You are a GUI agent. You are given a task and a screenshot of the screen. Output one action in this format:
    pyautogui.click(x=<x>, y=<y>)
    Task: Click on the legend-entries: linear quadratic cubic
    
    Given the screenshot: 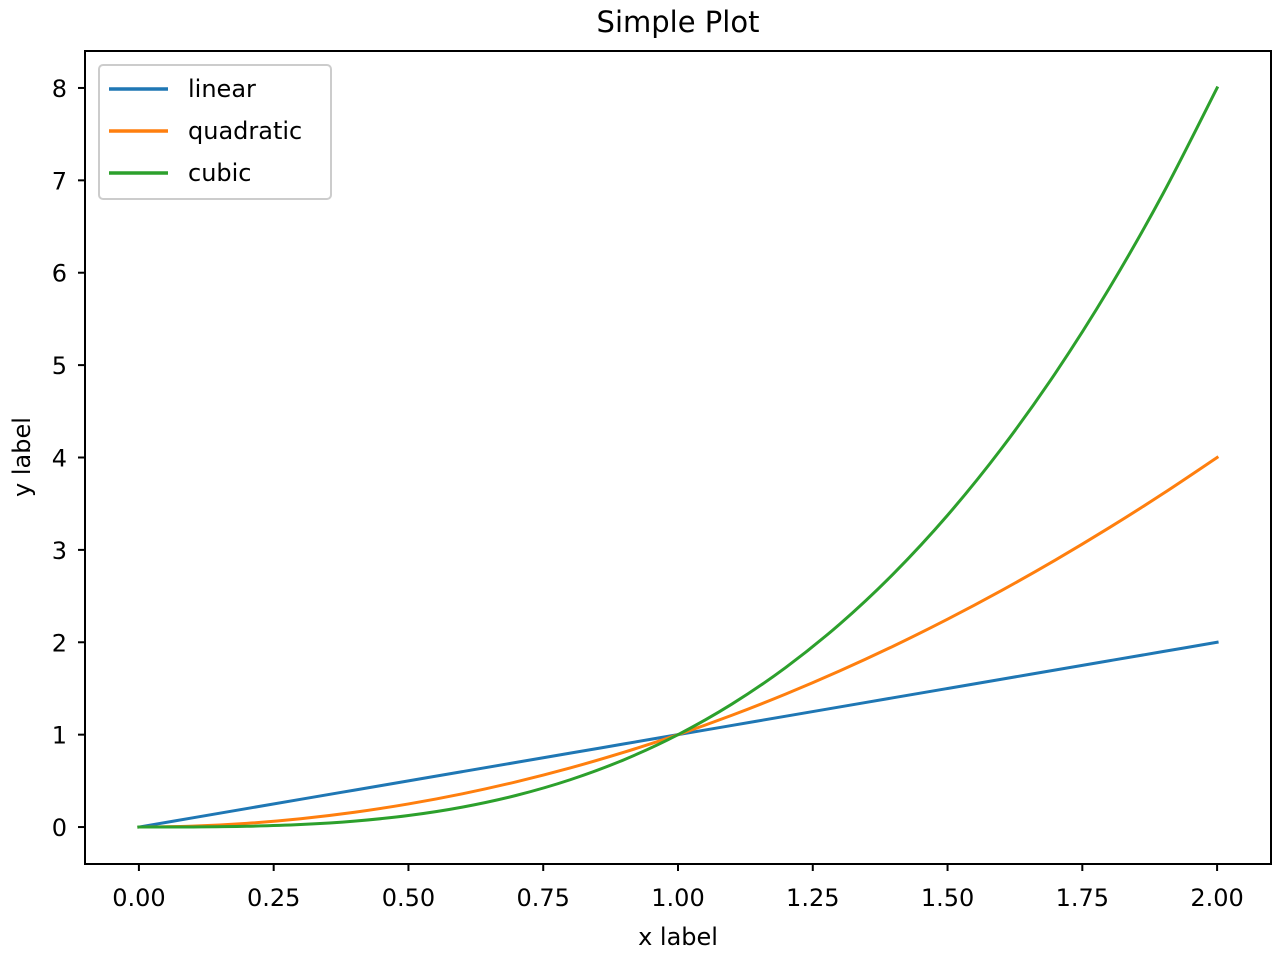 What is the action you would take?
    pyautogui.click(x=205, y=131)
    